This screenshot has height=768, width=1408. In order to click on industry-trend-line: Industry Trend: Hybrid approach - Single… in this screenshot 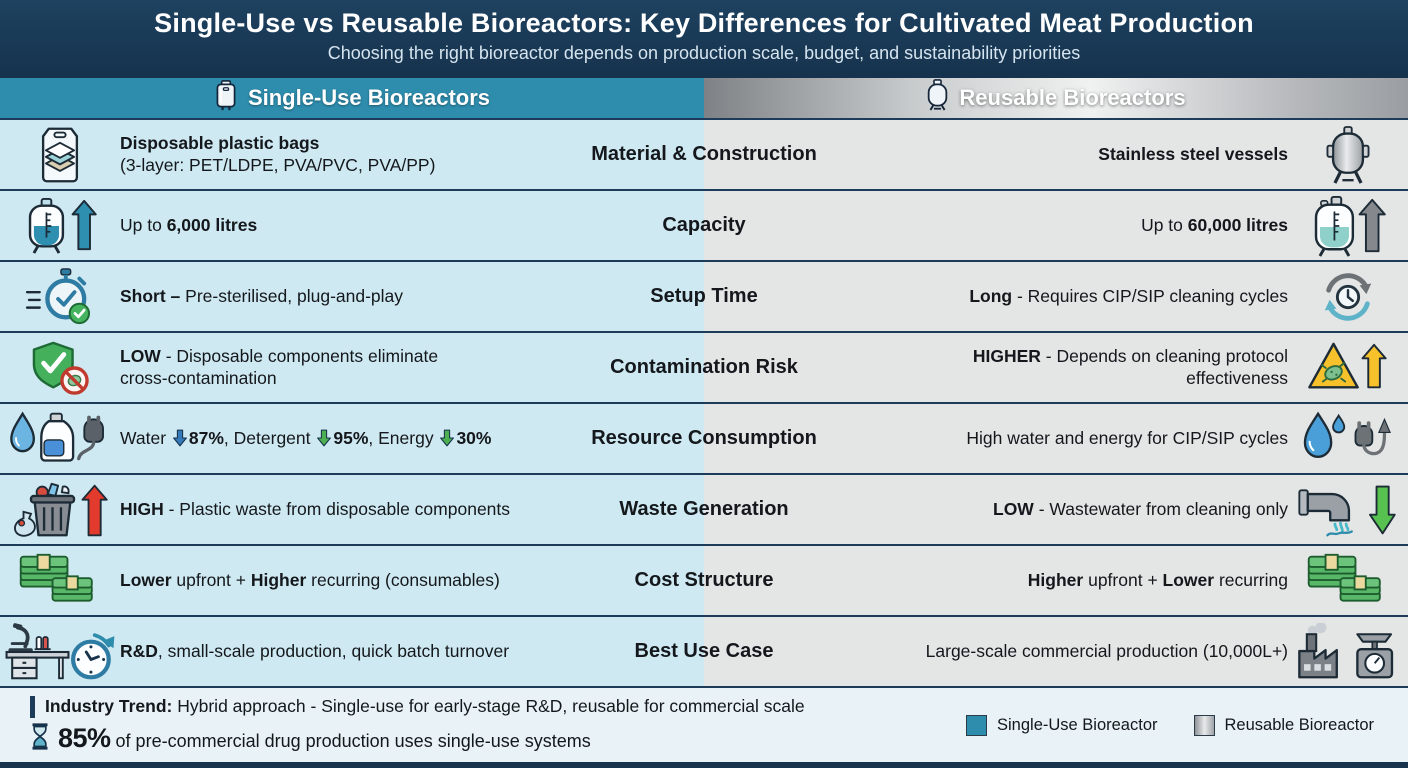, I will do `click(417, 706)`.